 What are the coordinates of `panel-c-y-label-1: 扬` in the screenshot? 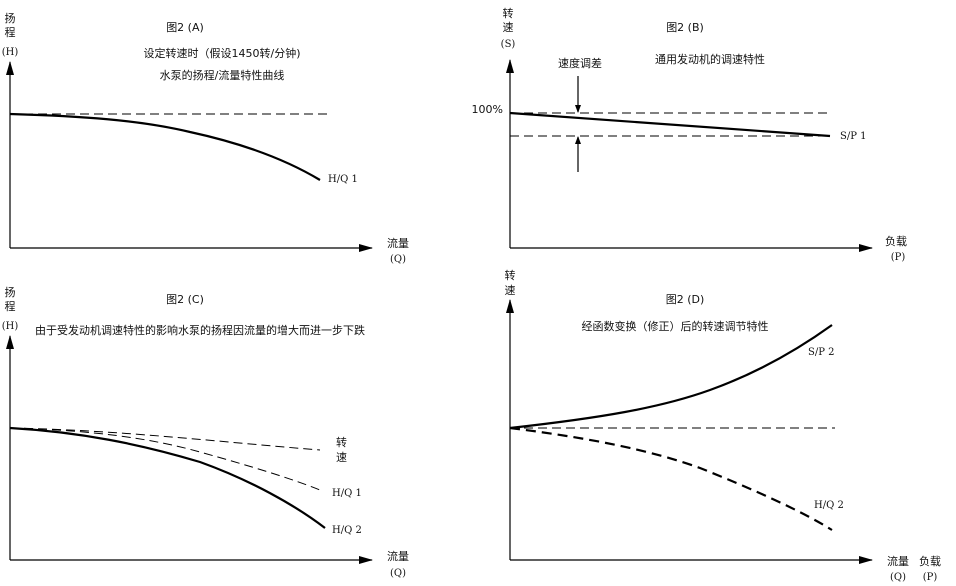 It's located at (10, 292).